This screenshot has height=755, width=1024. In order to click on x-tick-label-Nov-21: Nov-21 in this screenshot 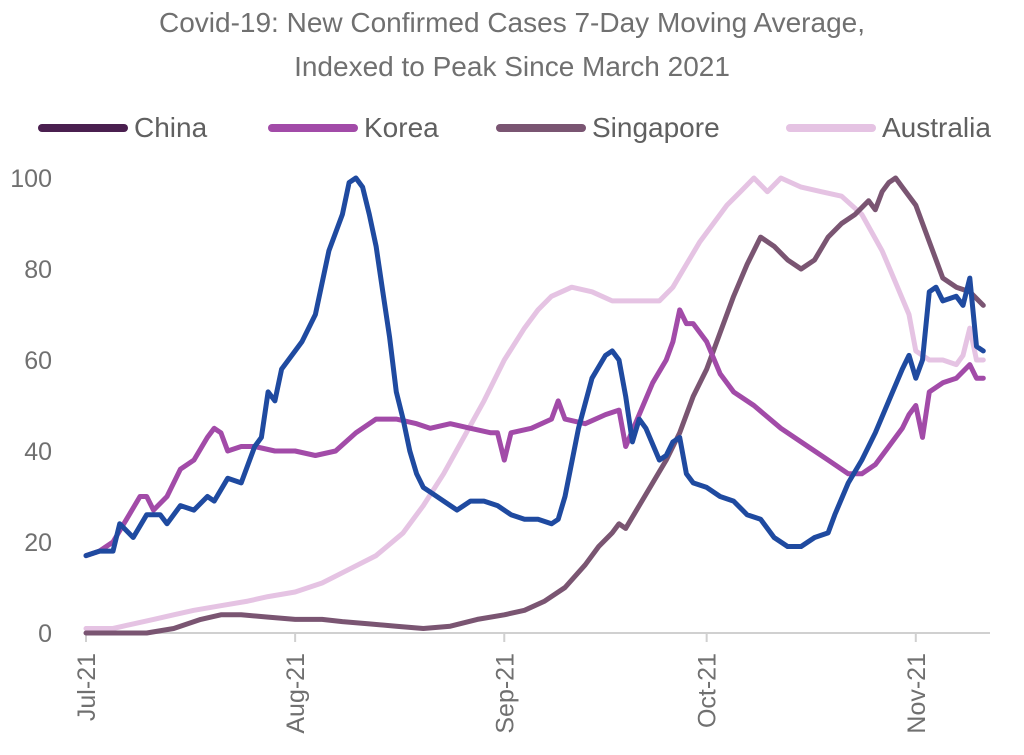, I will do `click(917, 693)`.